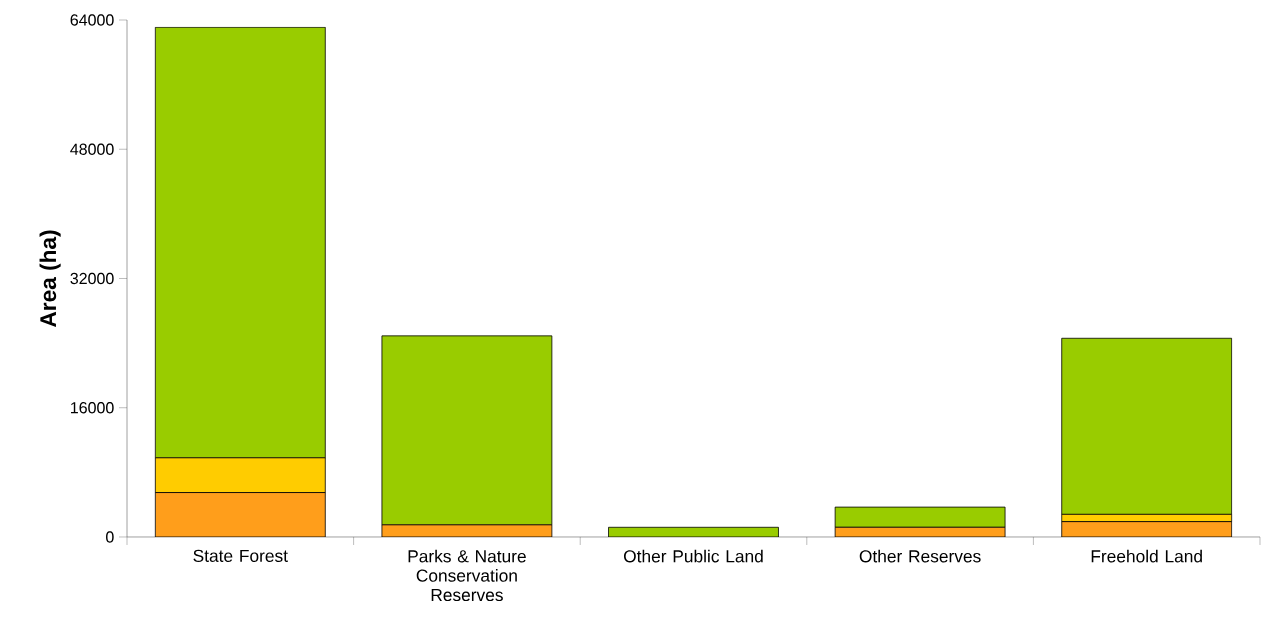 Image resolution: width=1263 pixels, height=635 pixels. Describe the element at coordinates (467, 575) in the screenshot. I see `x-tick-label: Parks & Nature Conservation Reserves` at that location.